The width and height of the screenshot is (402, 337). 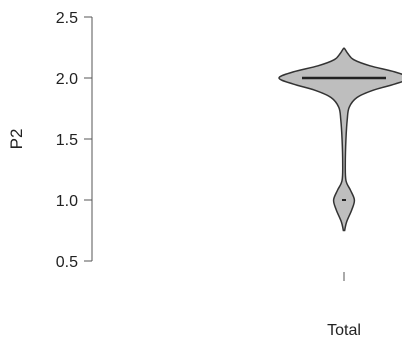 What do you see at coordinates (67, 262) in the screenshot?
I see `y-tick-label: 0.5` at bounding box center [67, 262].